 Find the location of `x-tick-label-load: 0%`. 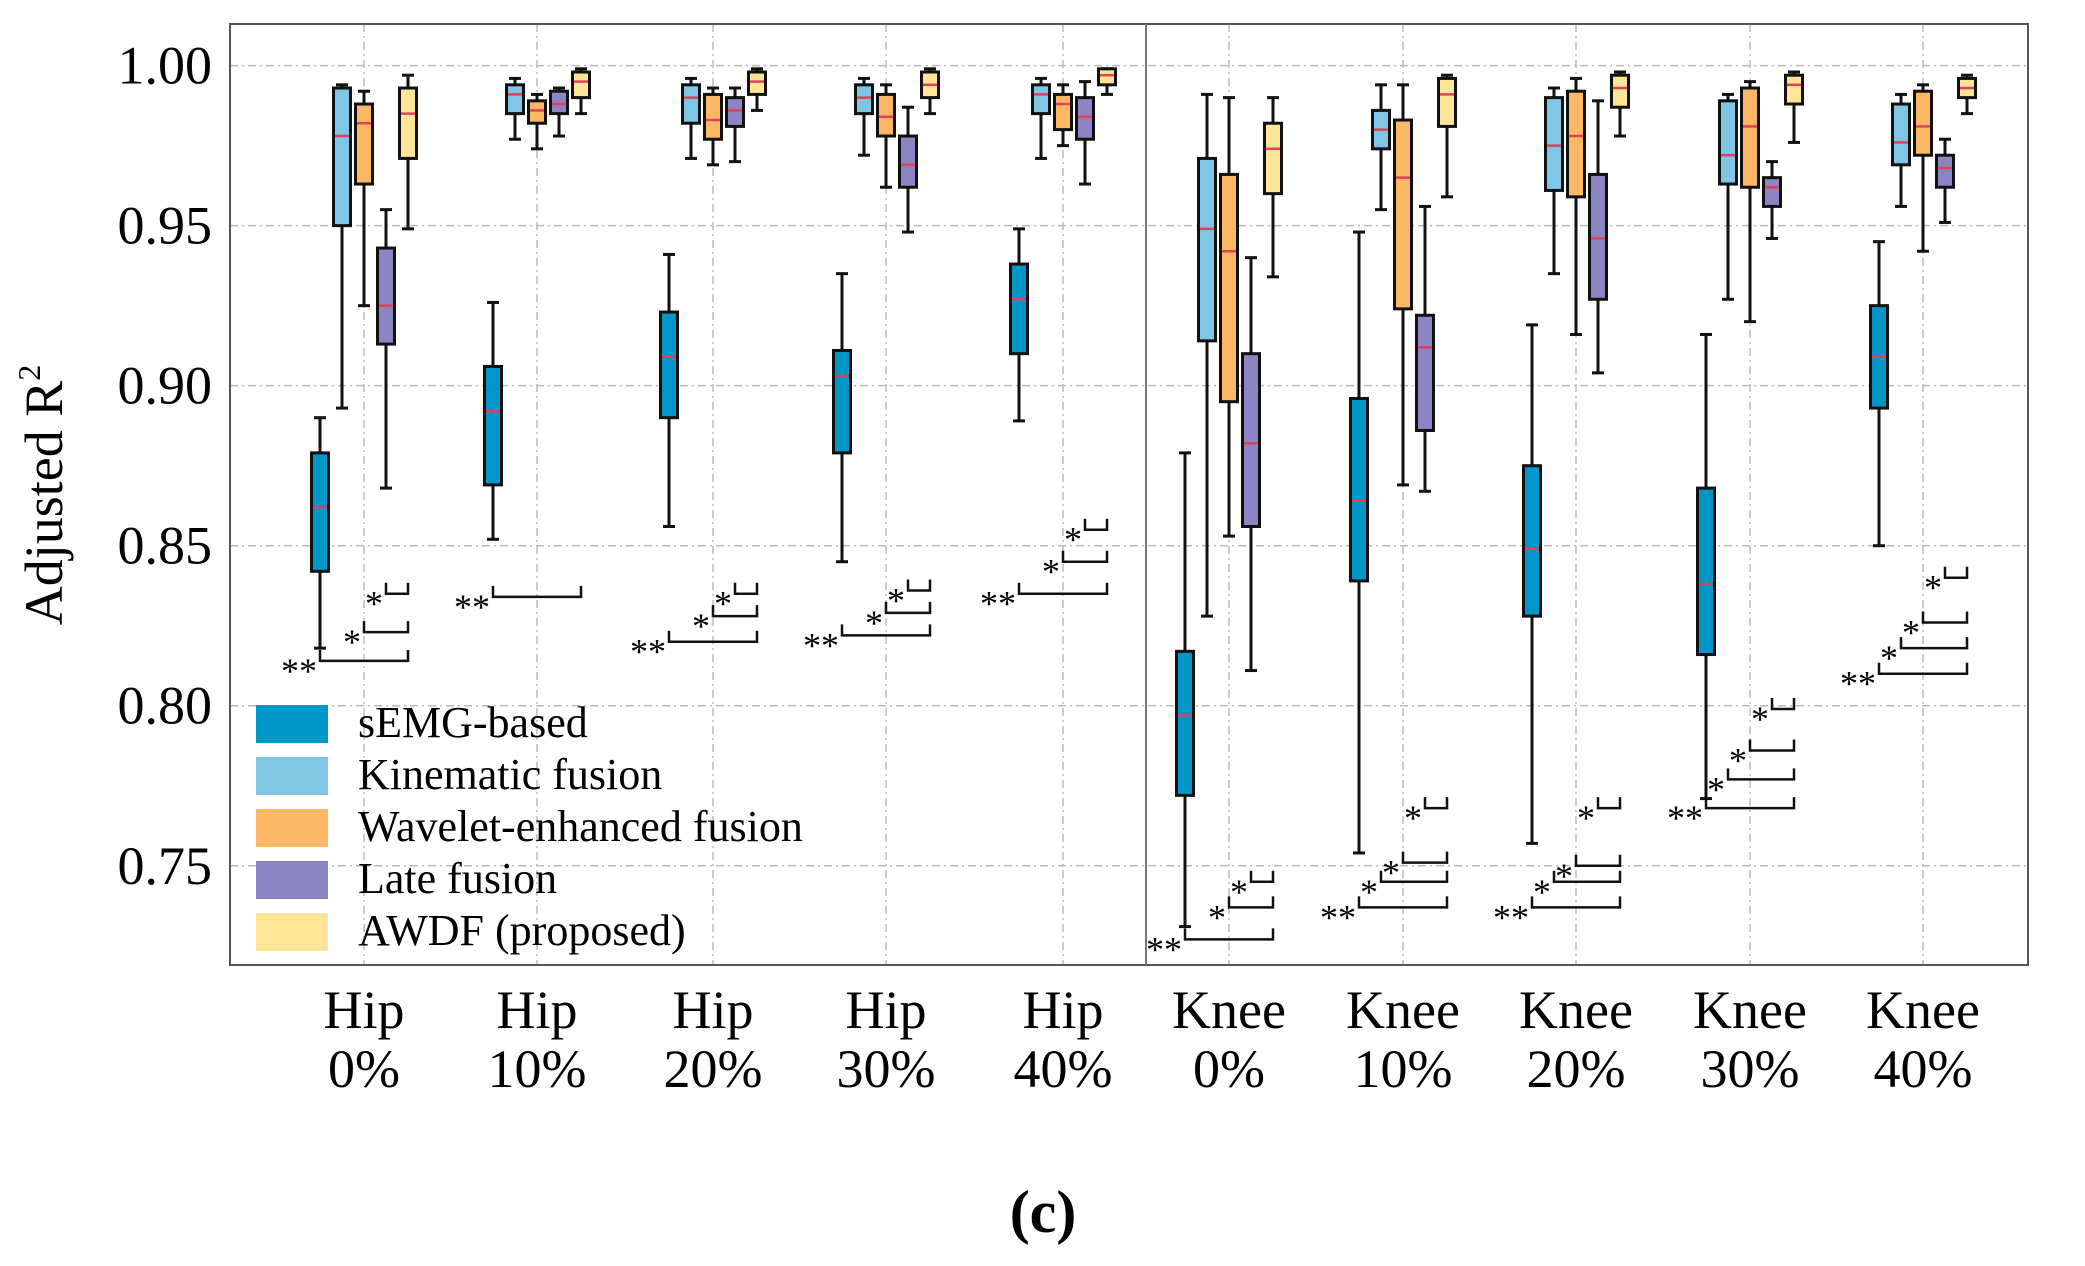

x-tick-label-load: 0% is located at coordinates (364, 1069).